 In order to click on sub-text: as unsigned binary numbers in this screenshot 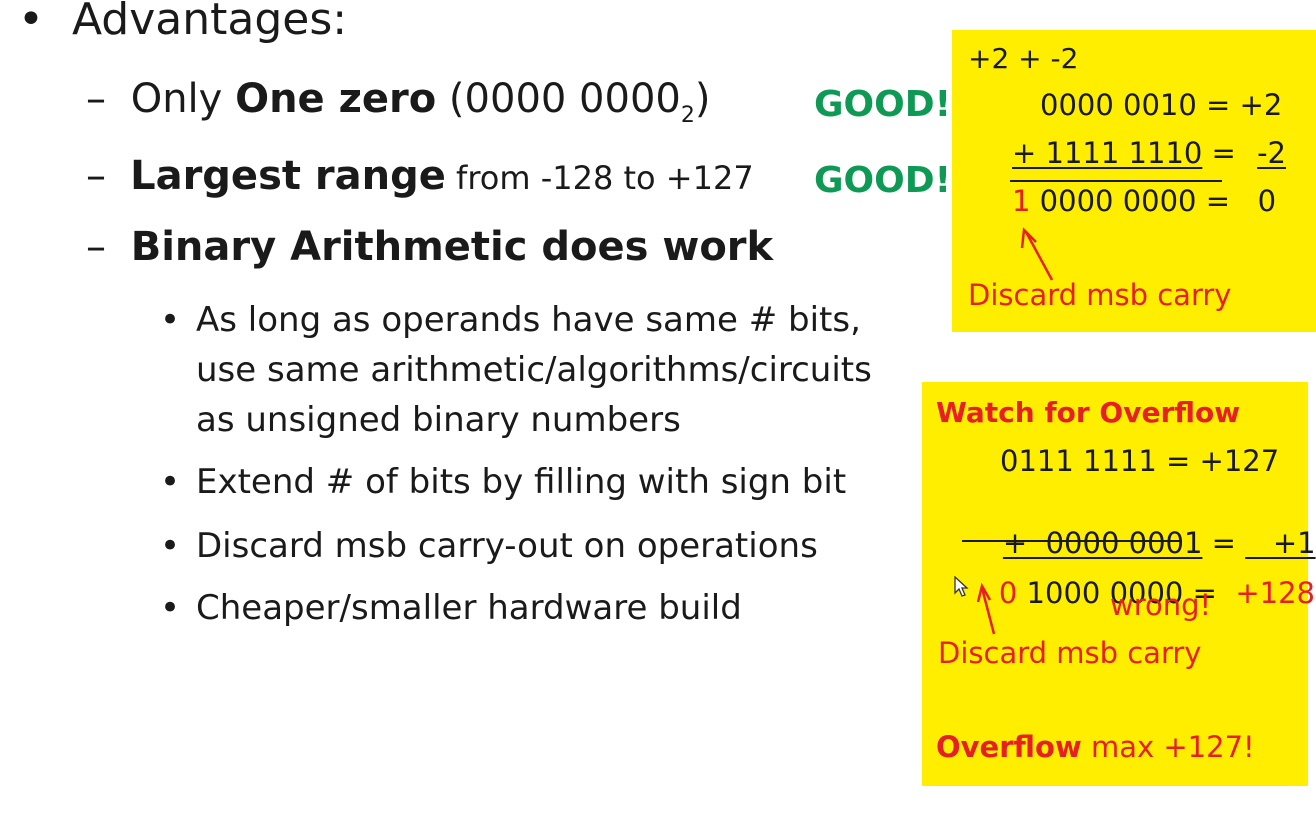, I will do `click(438, 420)`.